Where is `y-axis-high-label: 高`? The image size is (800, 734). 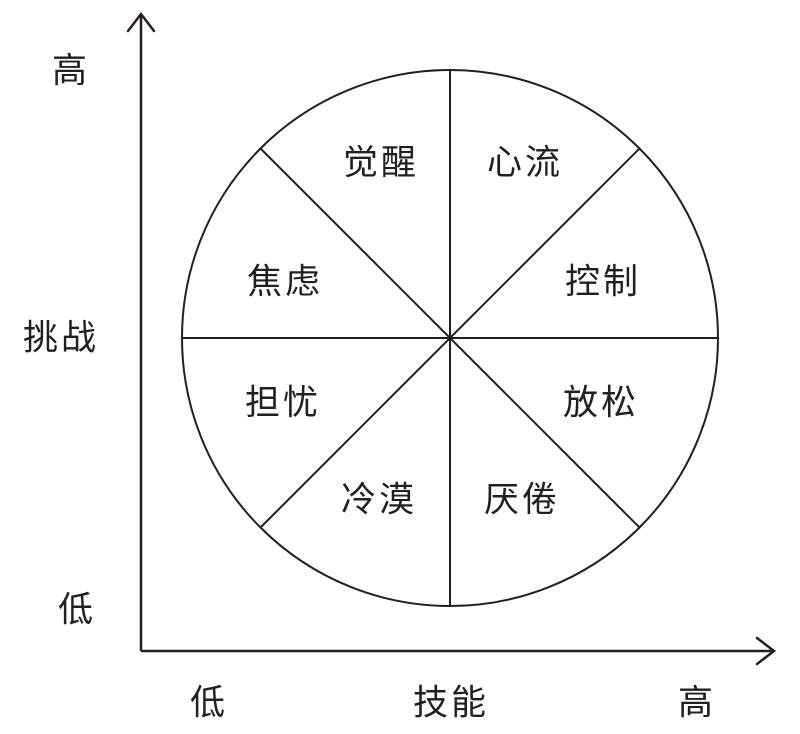
y-axis-high-label: 高 is located at coordinates (71, 71).